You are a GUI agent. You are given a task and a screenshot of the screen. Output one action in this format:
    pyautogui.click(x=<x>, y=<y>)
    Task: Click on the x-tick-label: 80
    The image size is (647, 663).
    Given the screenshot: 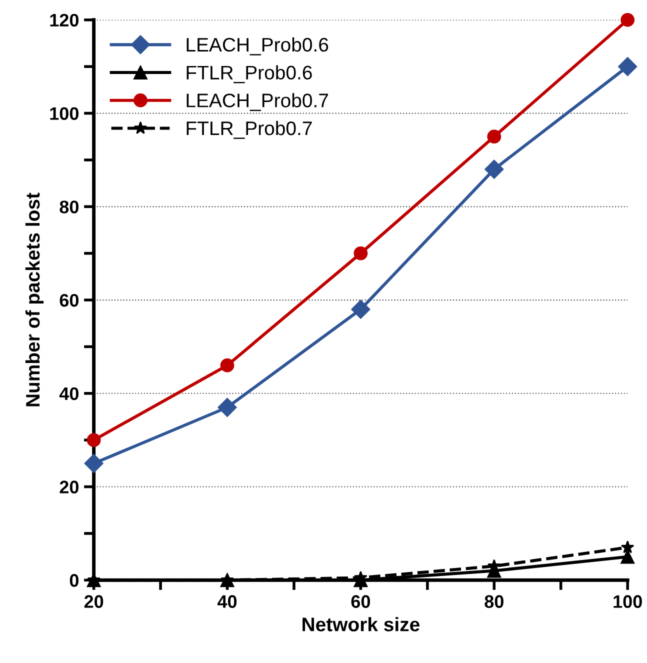 What is the action you would take?
    pyautogui.click(x=494, y=601)
    